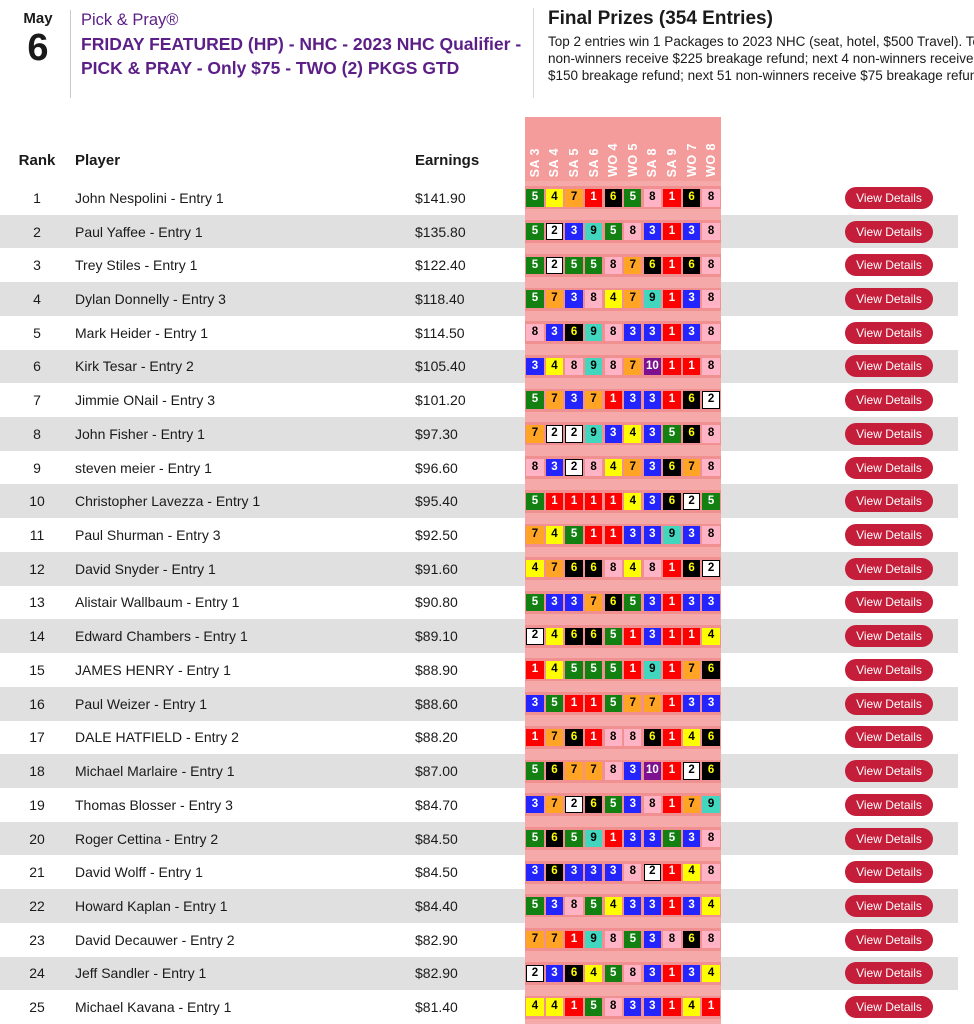 This screenshot has height=1024, width=974. I want to click on earnings-cell: $96.60, so click(436, 467).